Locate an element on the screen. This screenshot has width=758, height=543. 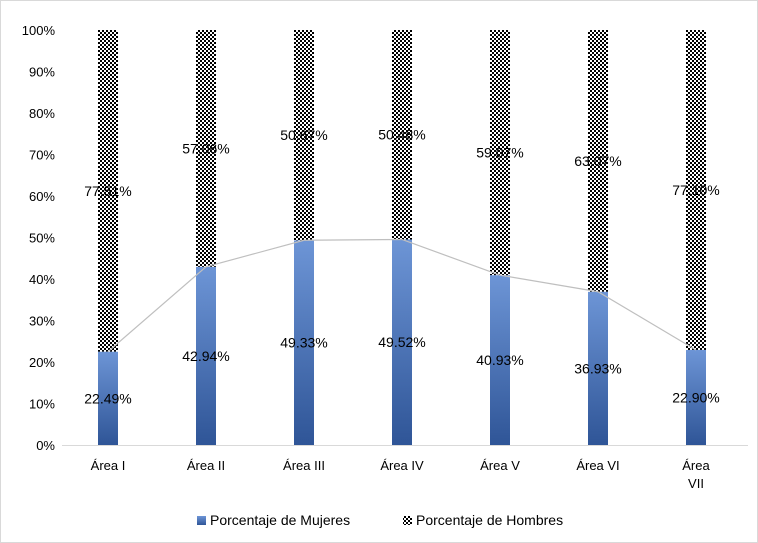
data-label-hombres: 77.10% is located at coordinates (695, 190).